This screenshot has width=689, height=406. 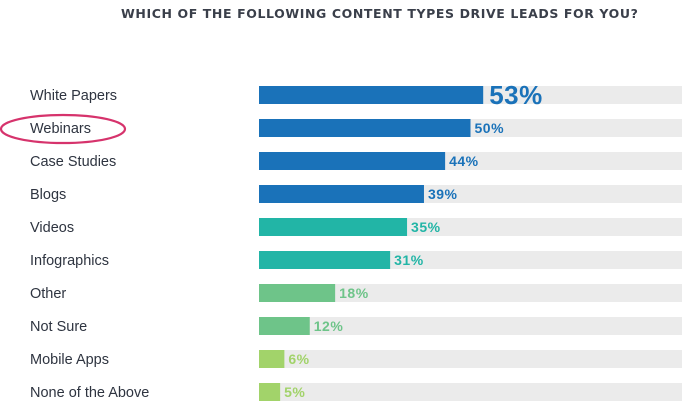 I want to click on data-label: 44%, so click(x=464, y=161).